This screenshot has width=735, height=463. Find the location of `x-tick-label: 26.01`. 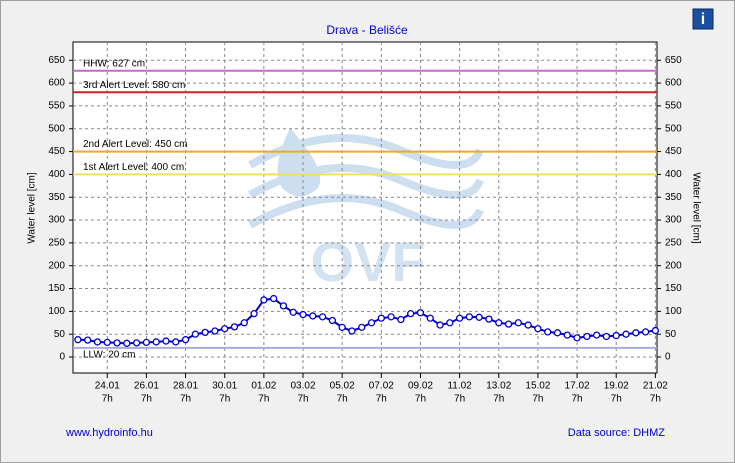

x-tick-label: 26.01 is located at coordinates (146, 386).